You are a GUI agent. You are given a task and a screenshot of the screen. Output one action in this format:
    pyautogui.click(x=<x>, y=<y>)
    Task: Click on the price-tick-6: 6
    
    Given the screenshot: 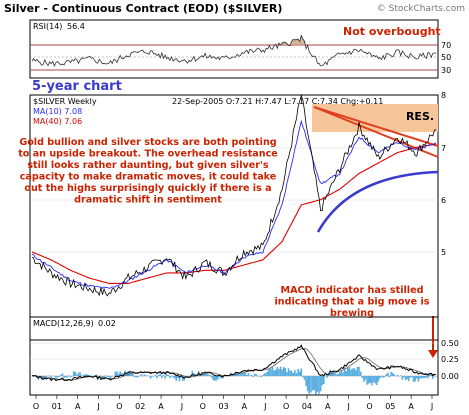 What is the action you would take?
    pyautogui.click(x=443, y=200)
    